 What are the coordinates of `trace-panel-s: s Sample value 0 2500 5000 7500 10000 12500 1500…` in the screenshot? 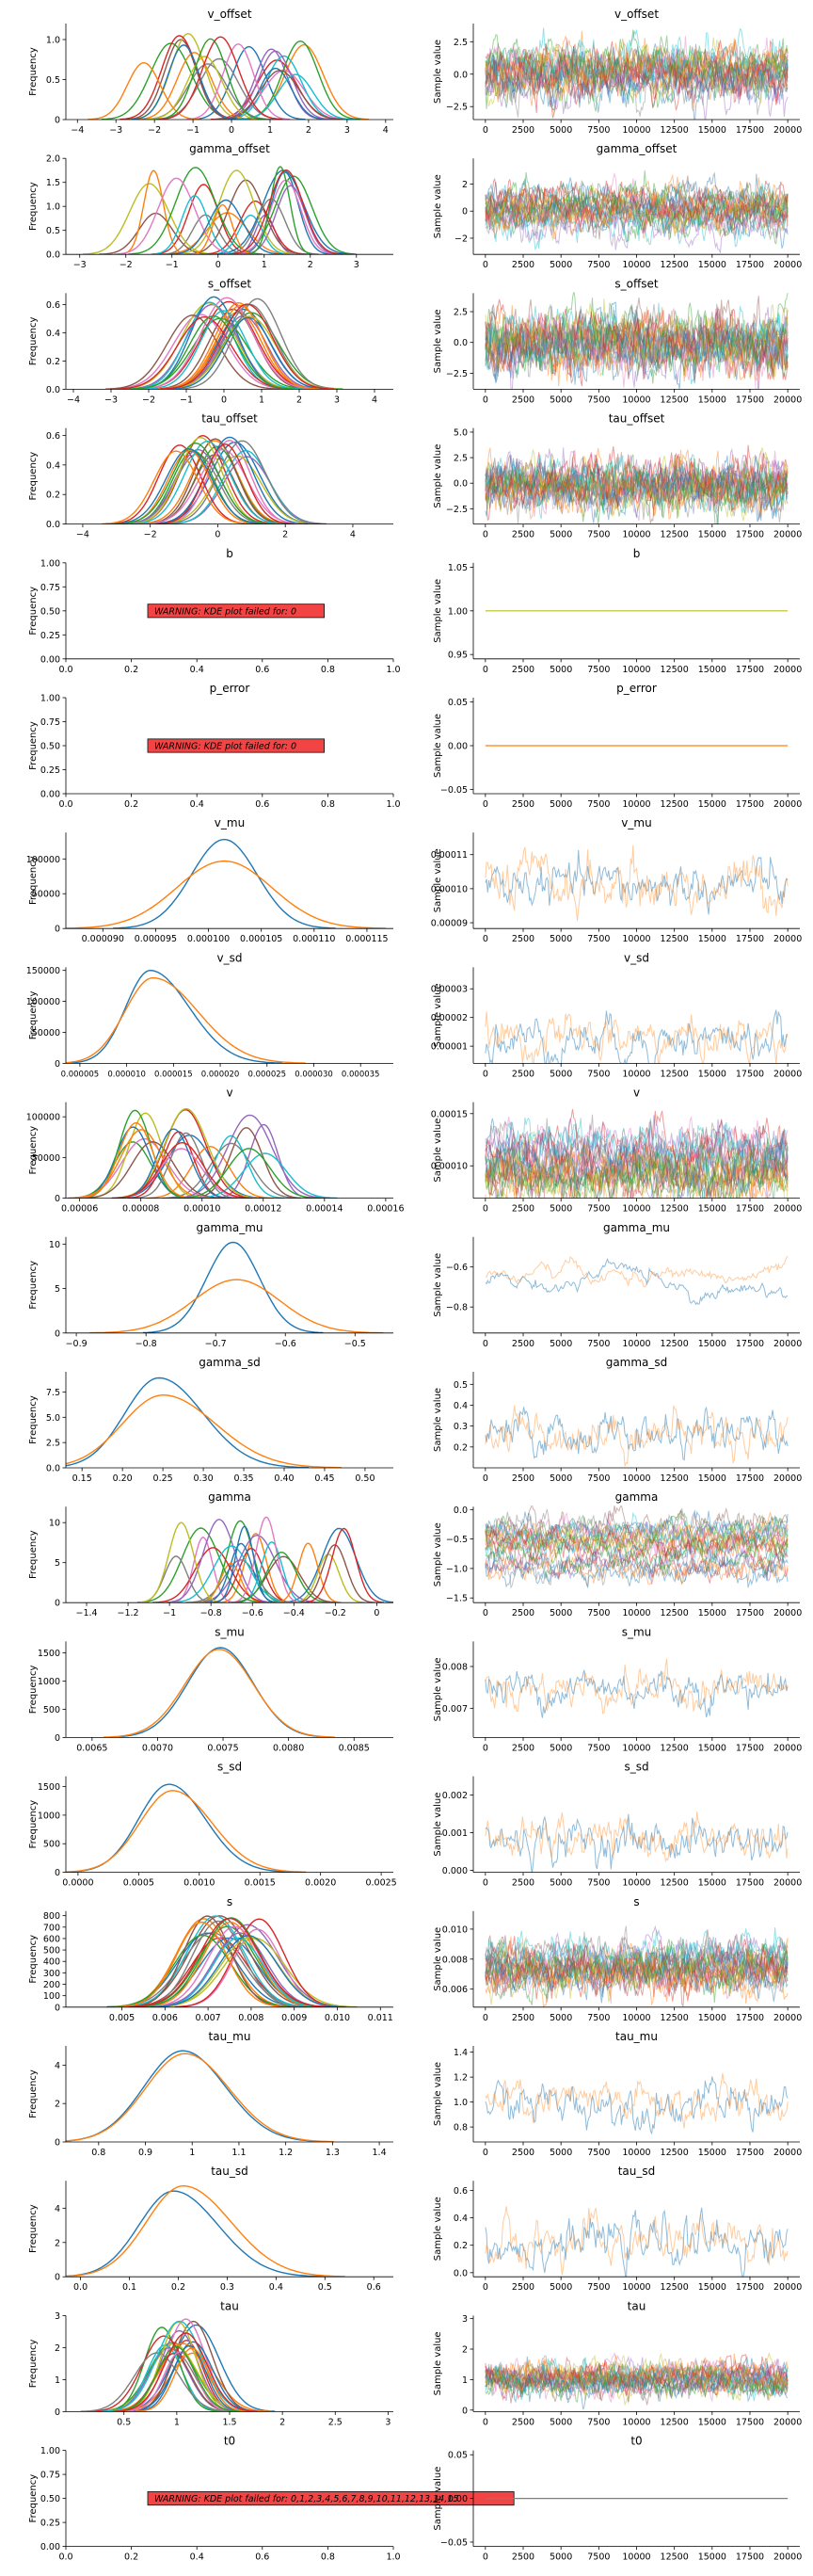 It's located at (617, 1959).